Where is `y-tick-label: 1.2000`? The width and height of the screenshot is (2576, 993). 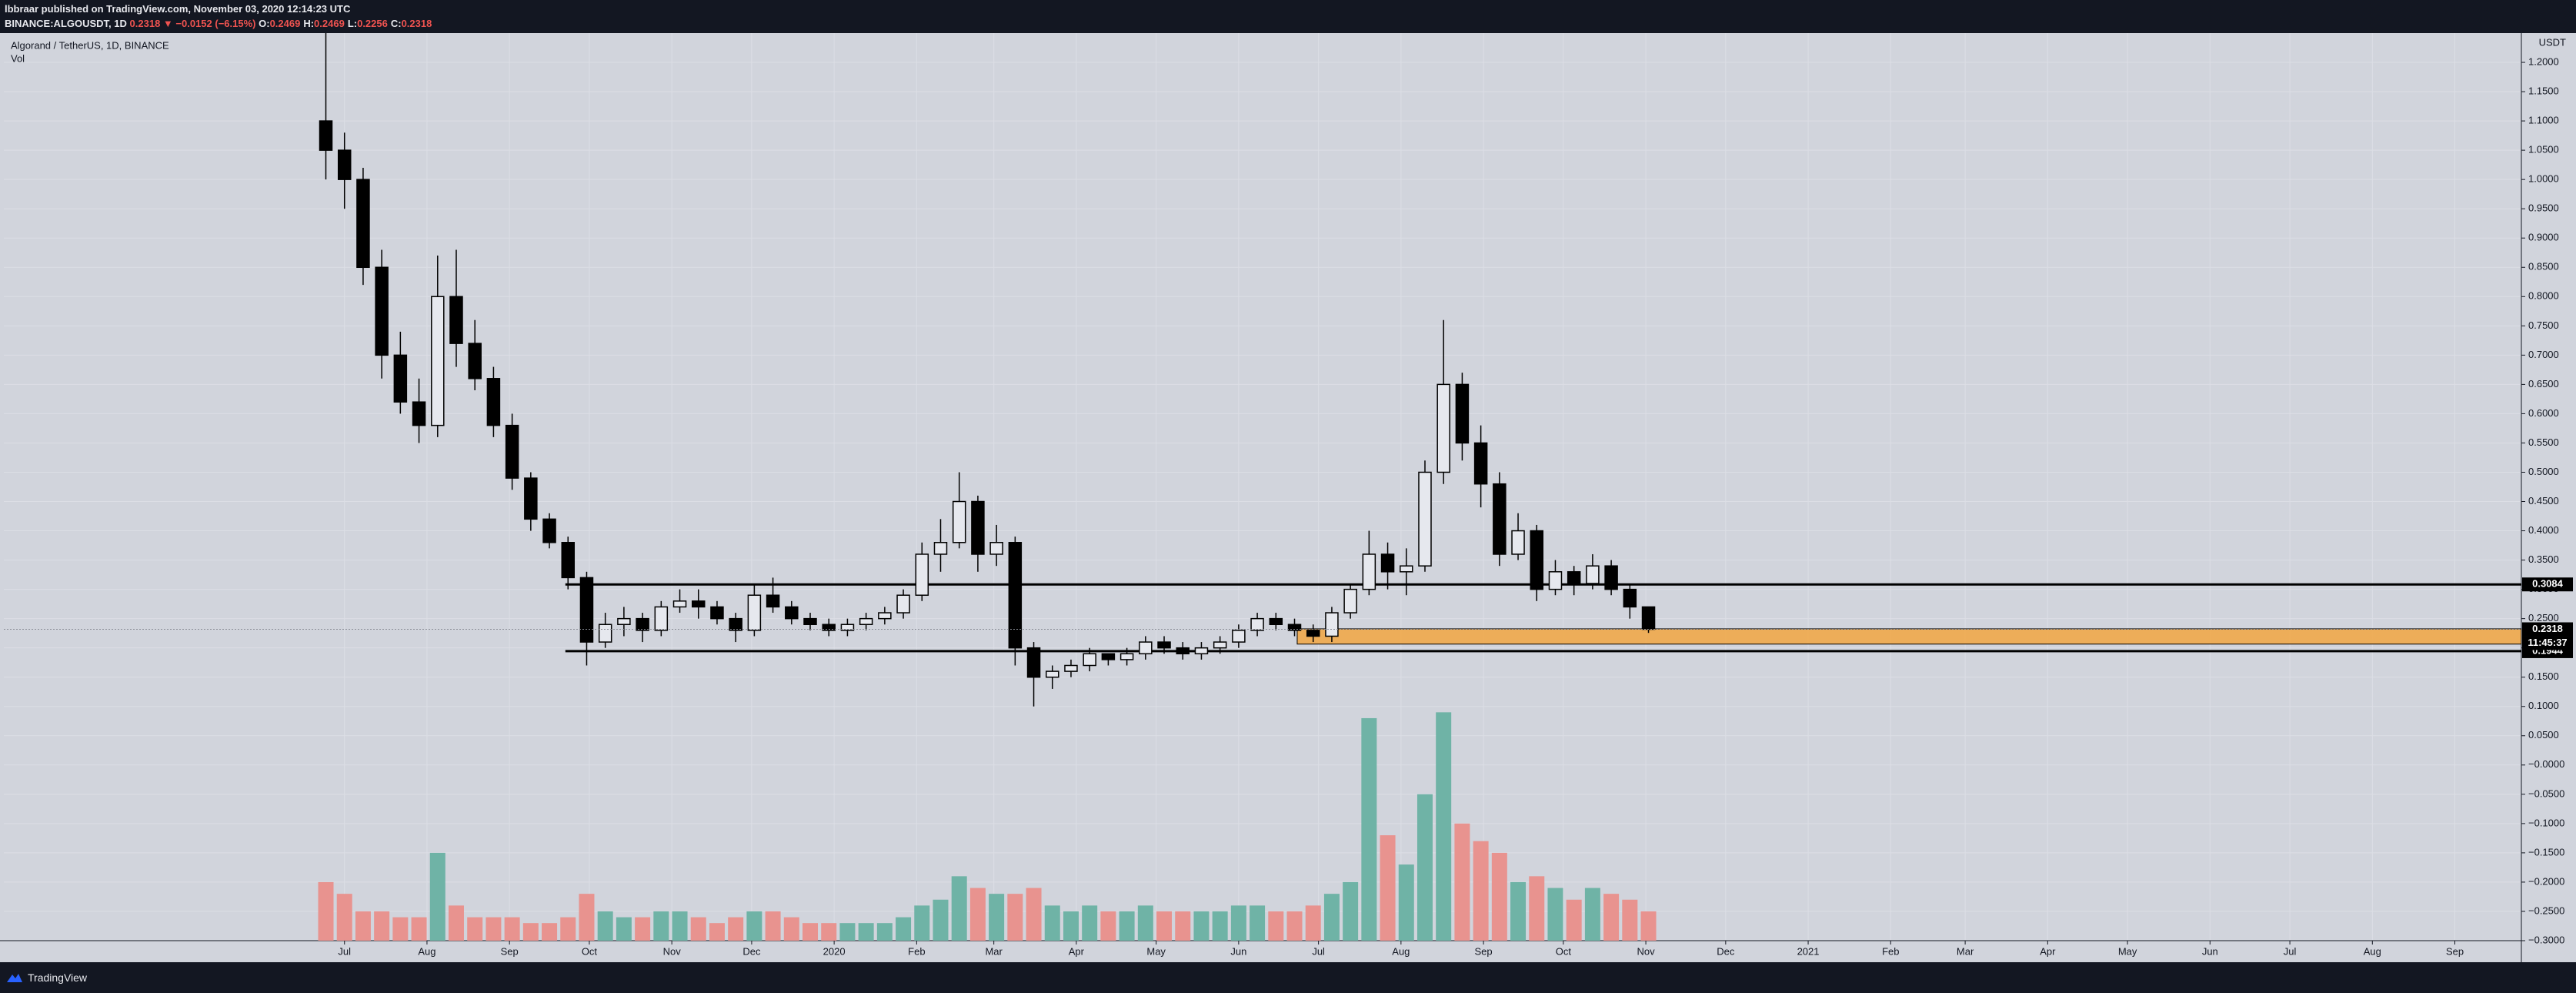
y-tick-label: 1.2000 is located at coordinates (2543, 61).